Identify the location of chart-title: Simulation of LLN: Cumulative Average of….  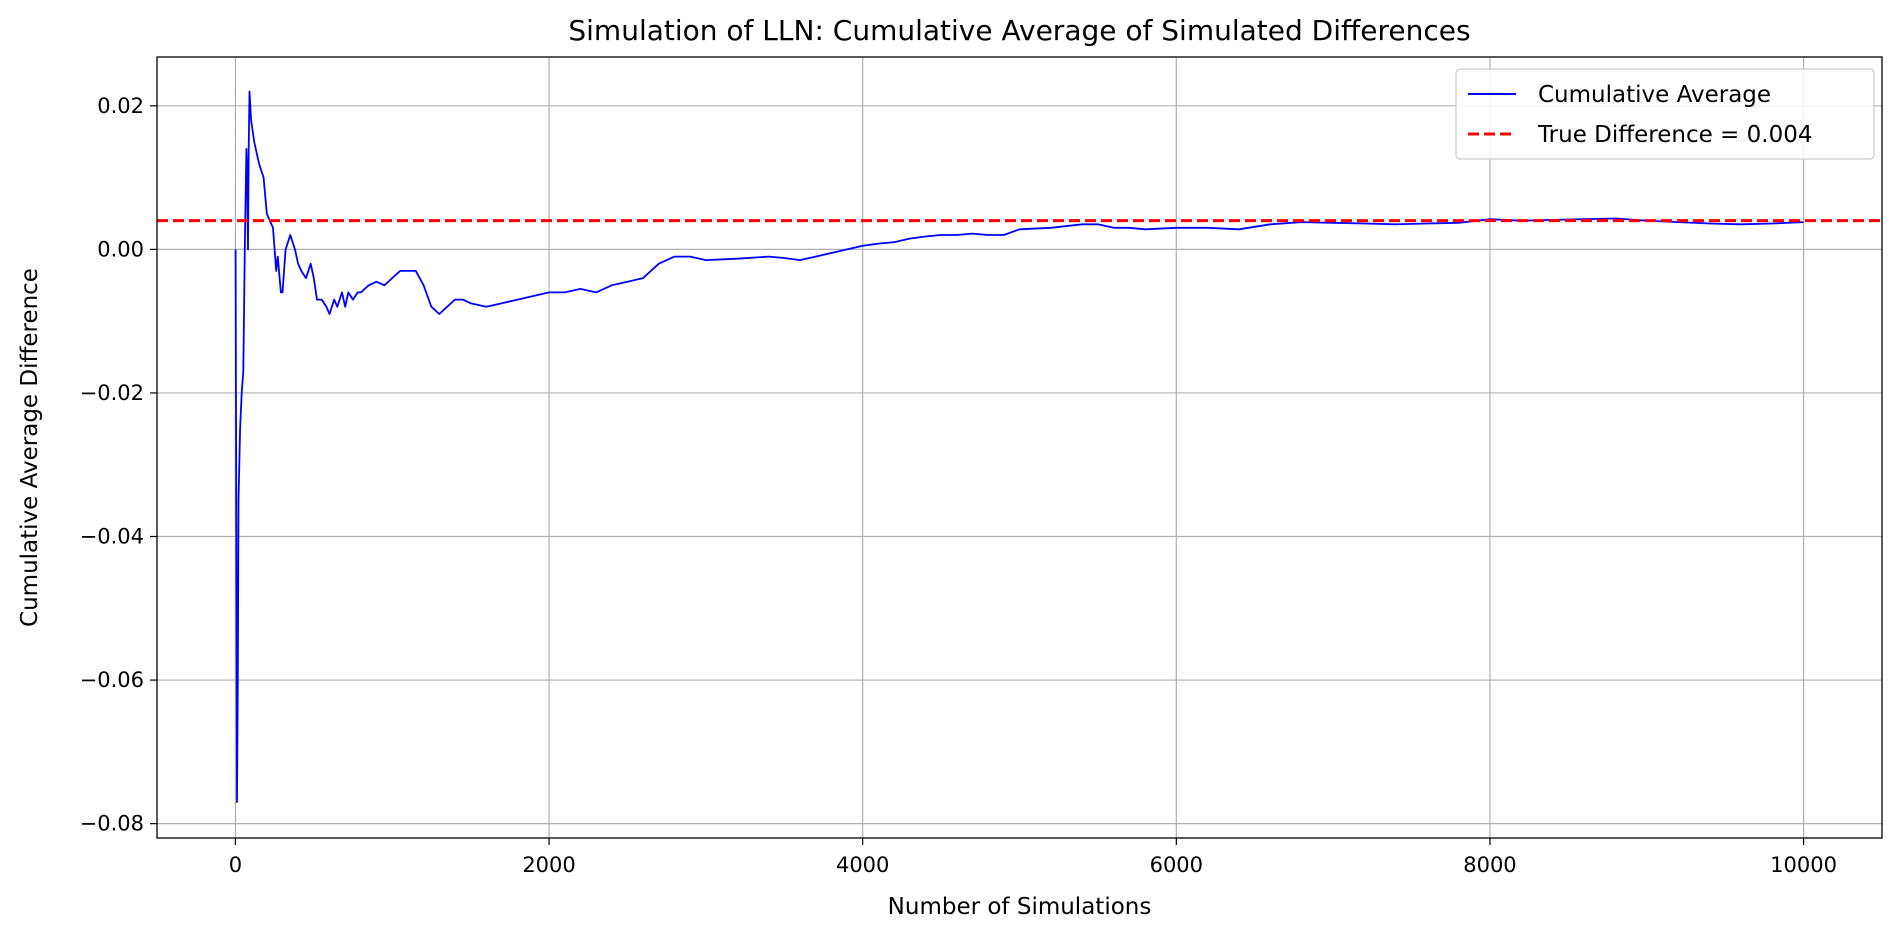
(1019, 30).